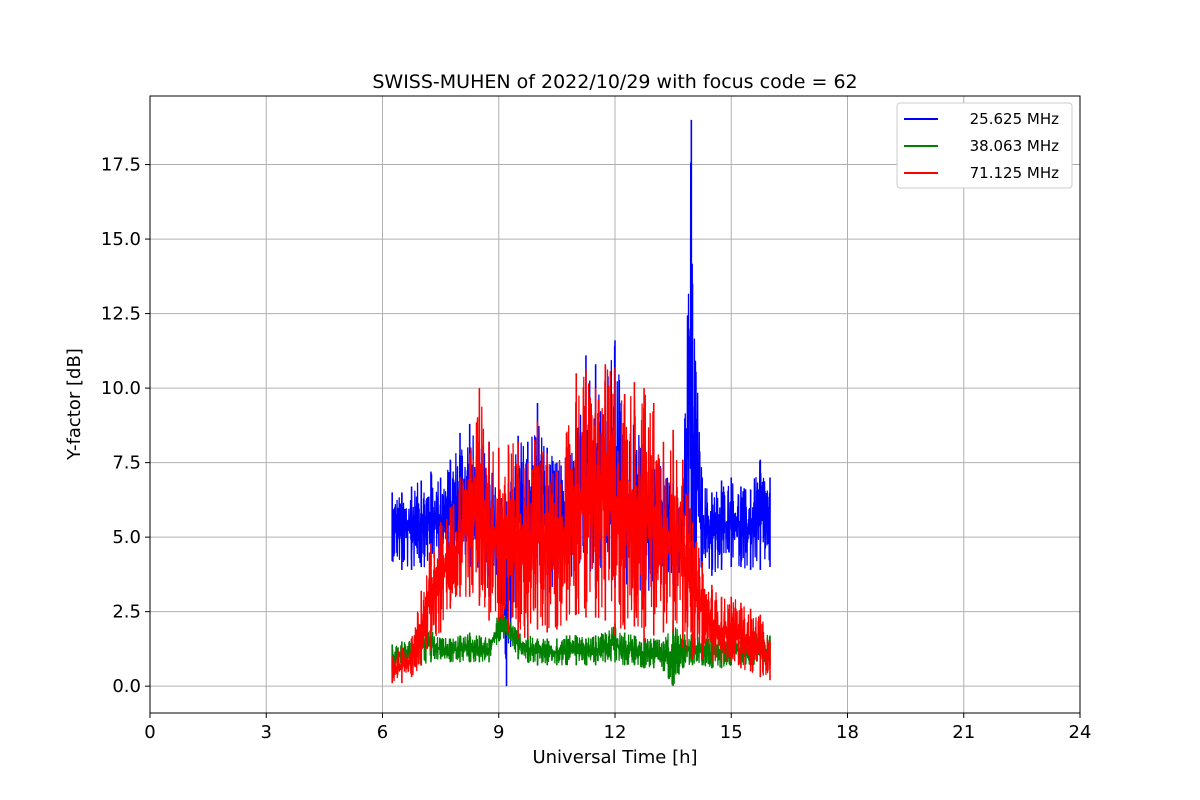  I want to click on y-tick-label: 10.0, so click(121, 388).